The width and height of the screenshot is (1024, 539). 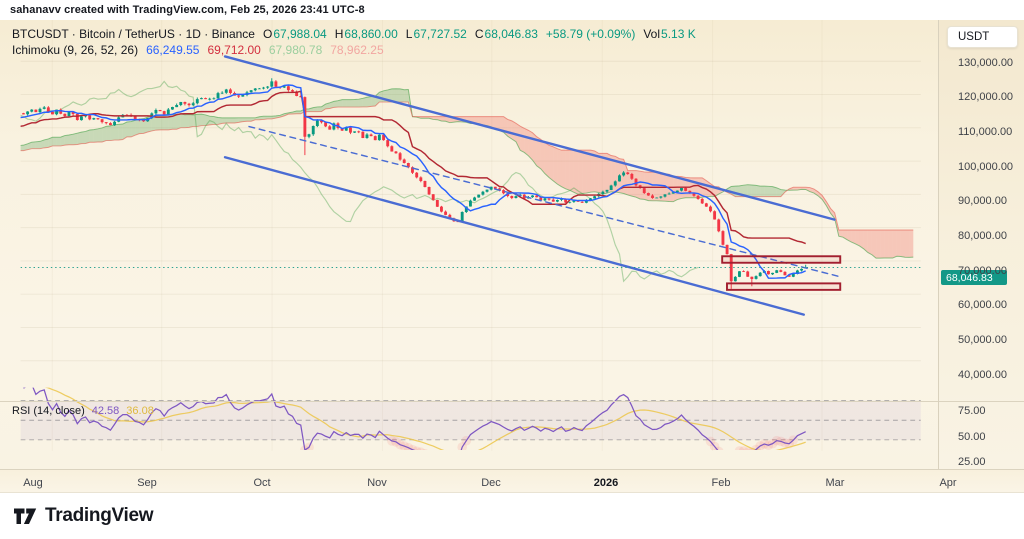 What do you see at coordinates (985, 131) in the screenshot?
I see `price-tick-label: 110,000.00` at bounding box center [985, 131].